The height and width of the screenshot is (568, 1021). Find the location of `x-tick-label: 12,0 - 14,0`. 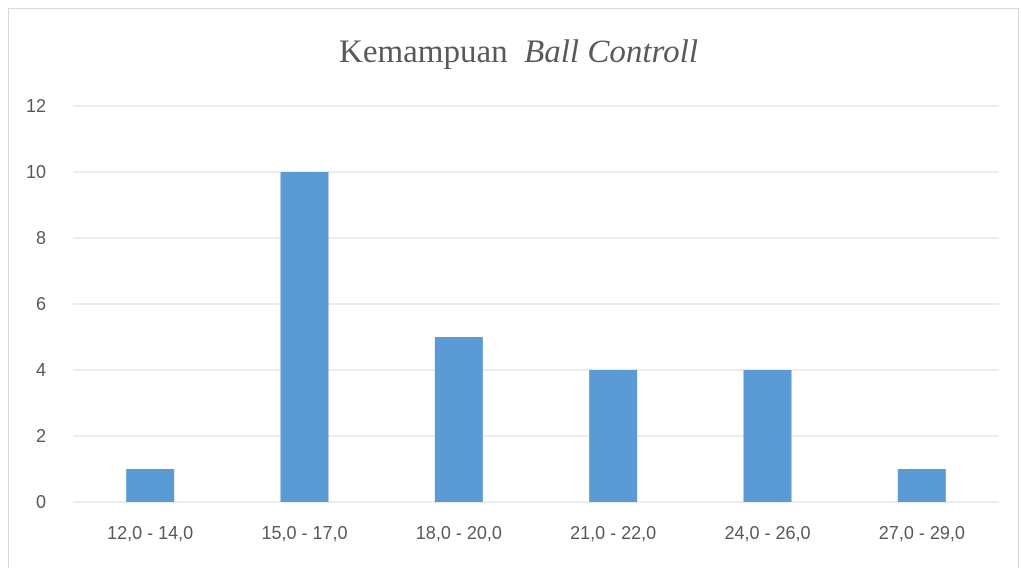

x-tick-label: 12,0 - 14,0 is located at coordinates (150, 533).